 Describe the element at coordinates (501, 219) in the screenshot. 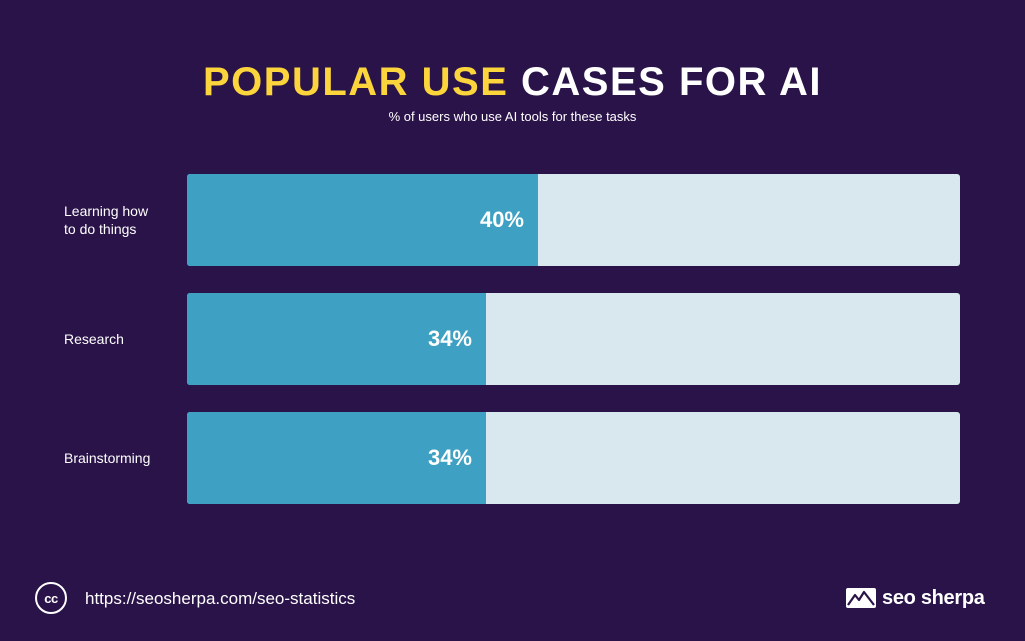

I see `bar-value-label: 40%` at that location.